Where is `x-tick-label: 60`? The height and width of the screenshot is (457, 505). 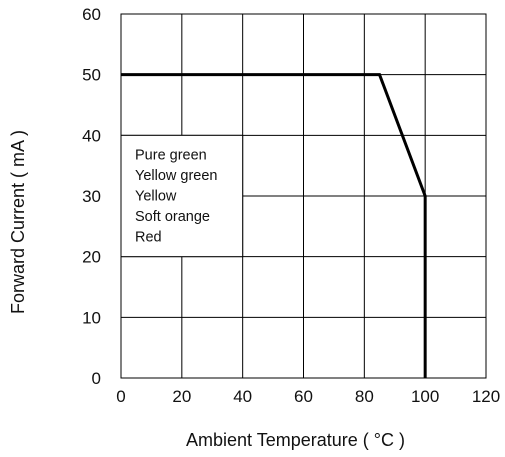 x-tick-label: 60 is located at coordinates (303, 396).